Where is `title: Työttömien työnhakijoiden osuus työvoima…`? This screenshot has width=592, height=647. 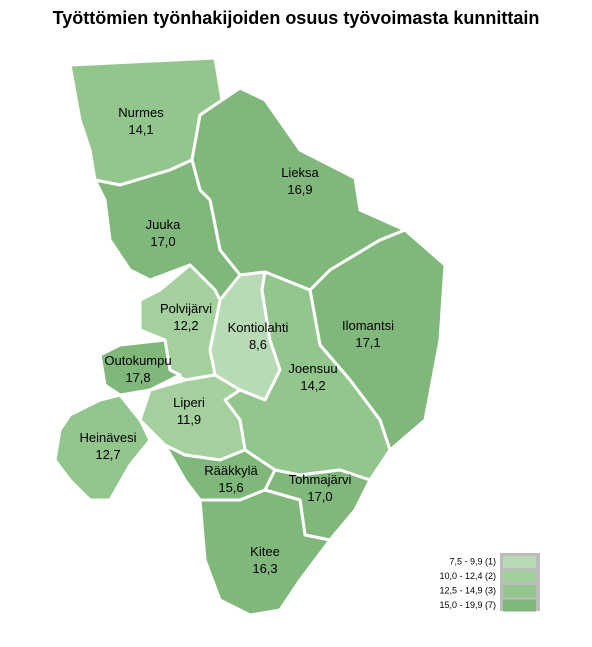
title: Työttömien työnhakijoiden osuus työvoima… is located at coordinates (296, 18).